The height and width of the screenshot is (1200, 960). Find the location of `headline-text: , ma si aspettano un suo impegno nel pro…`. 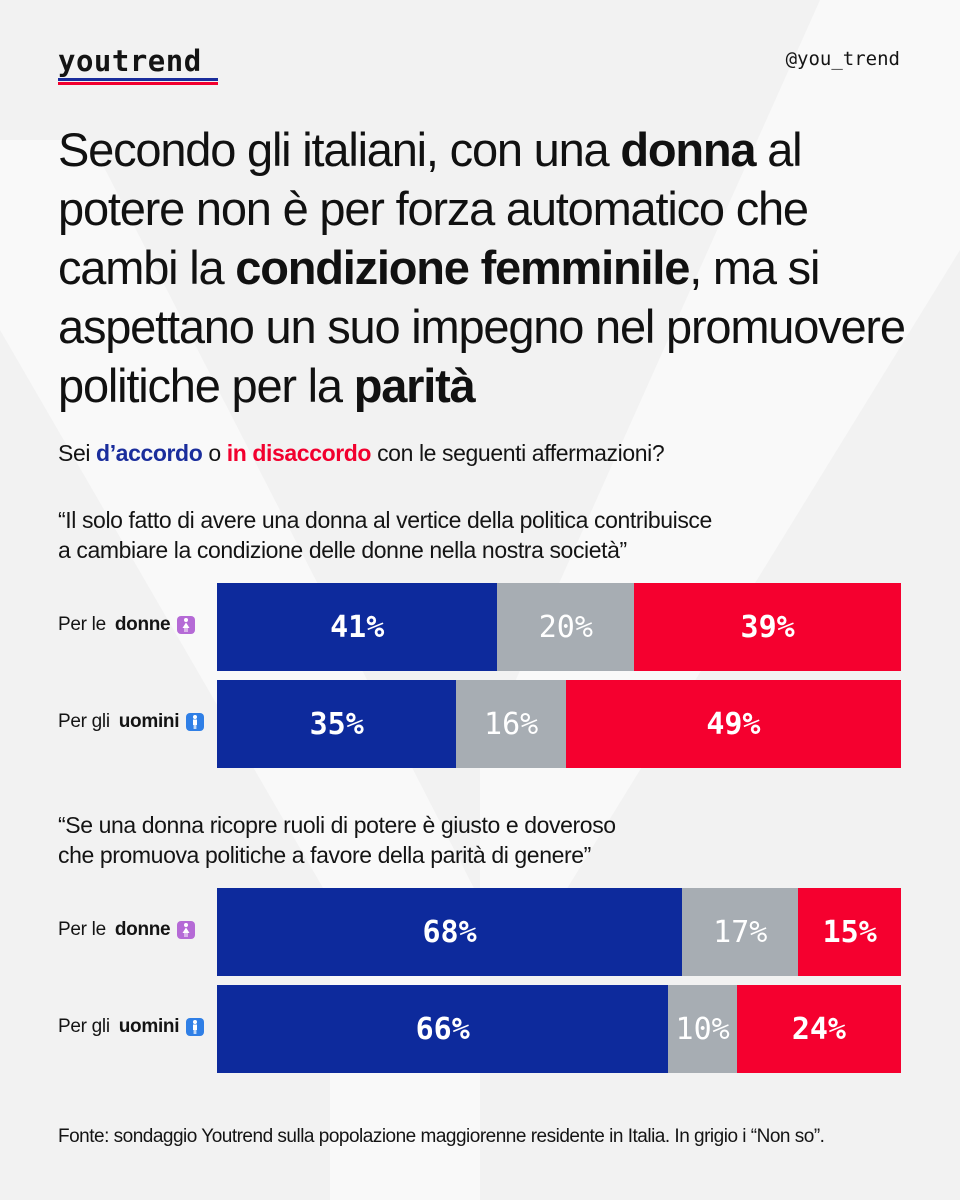

headline-text: , ma si aspettano un suo impegno nel pro… is located at coordinates (482, 326).